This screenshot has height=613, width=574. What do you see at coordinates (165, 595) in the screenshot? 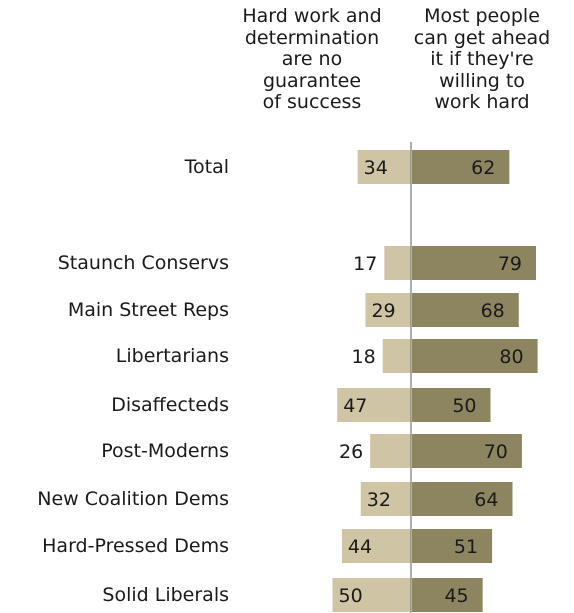
I see `category-label: Solid Liberals` at bounding box center [165, 595].